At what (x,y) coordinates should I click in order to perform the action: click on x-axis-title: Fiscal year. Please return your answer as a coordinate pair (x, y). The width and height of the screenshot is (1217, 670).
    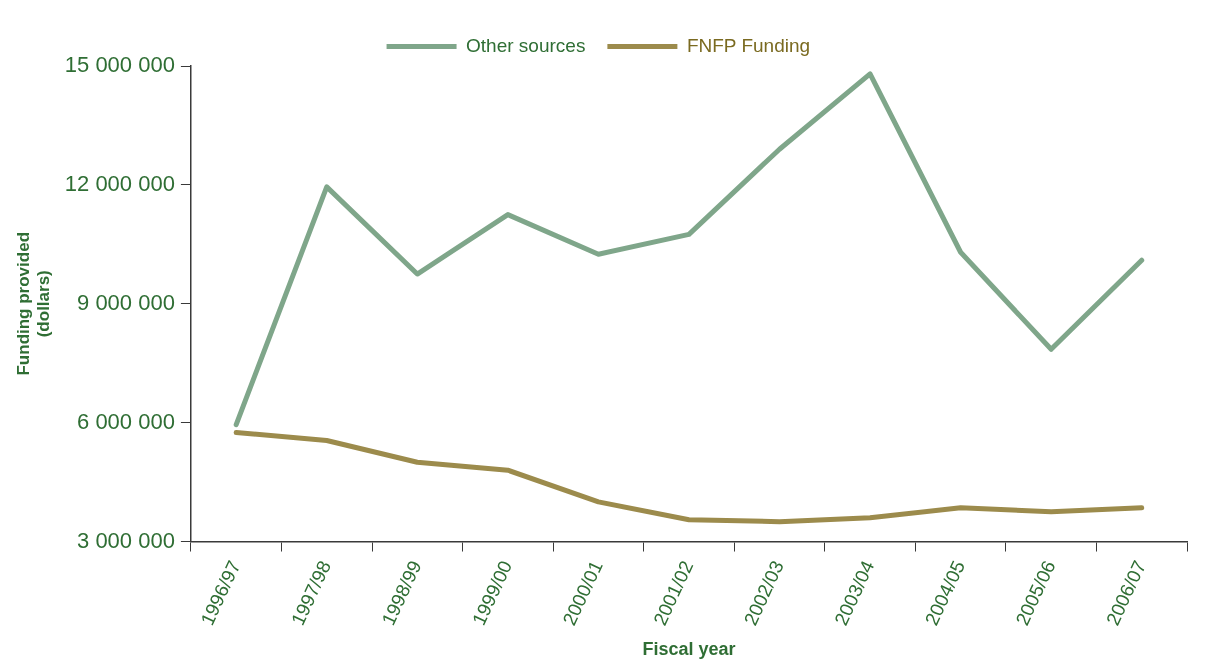
    Looking at the image, I should click on (689, 649).